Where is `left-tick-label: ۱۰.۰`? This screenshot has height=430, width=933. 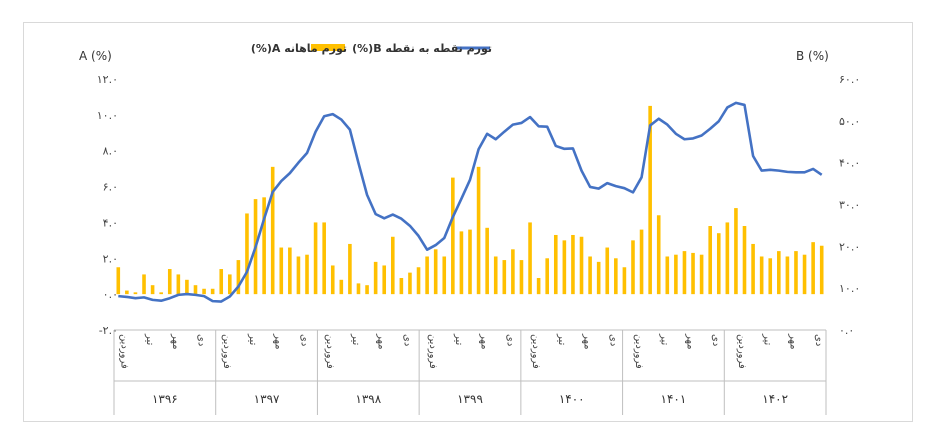
left-tick-label: ۱۰.۰ is located at coordinates (107, 115).